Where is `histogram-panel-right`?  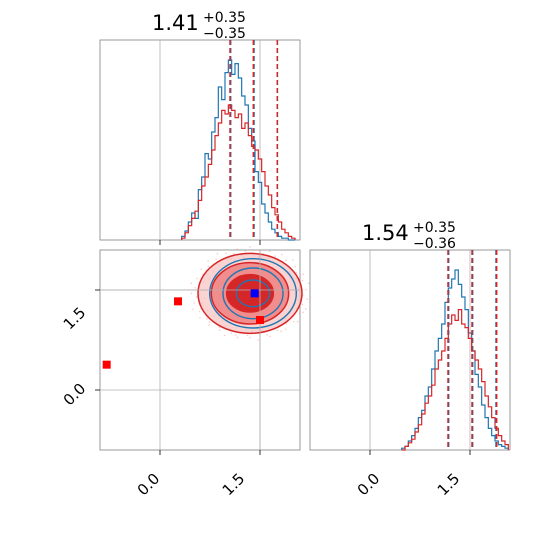
histogram-panel-right is located at coordinates (410, 350).